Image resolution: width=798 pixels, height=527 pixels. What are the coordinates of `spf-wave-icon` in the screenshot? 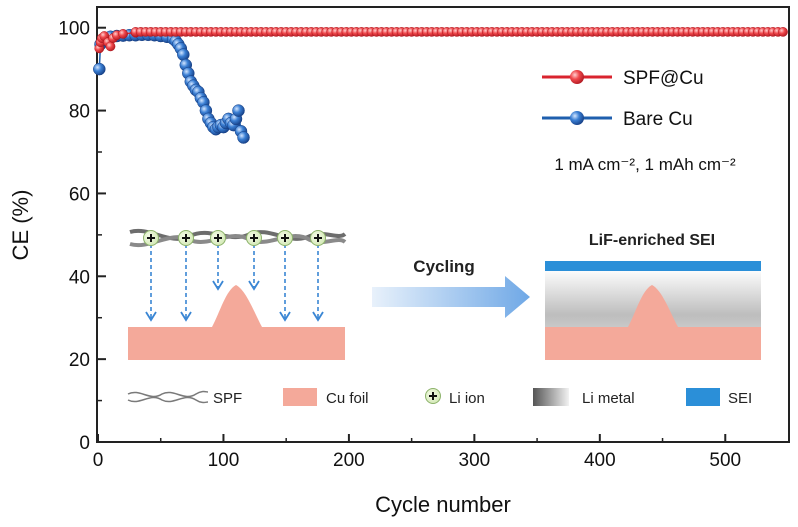 It's located at (168, 397).